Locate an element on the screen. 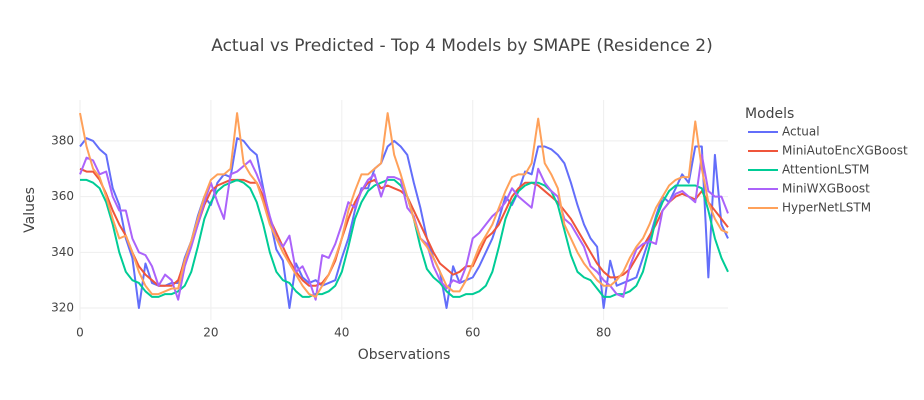 The height and width of the screenshot is (400, 924). x-tick-label: 60 is located at coordinates (472, 333).